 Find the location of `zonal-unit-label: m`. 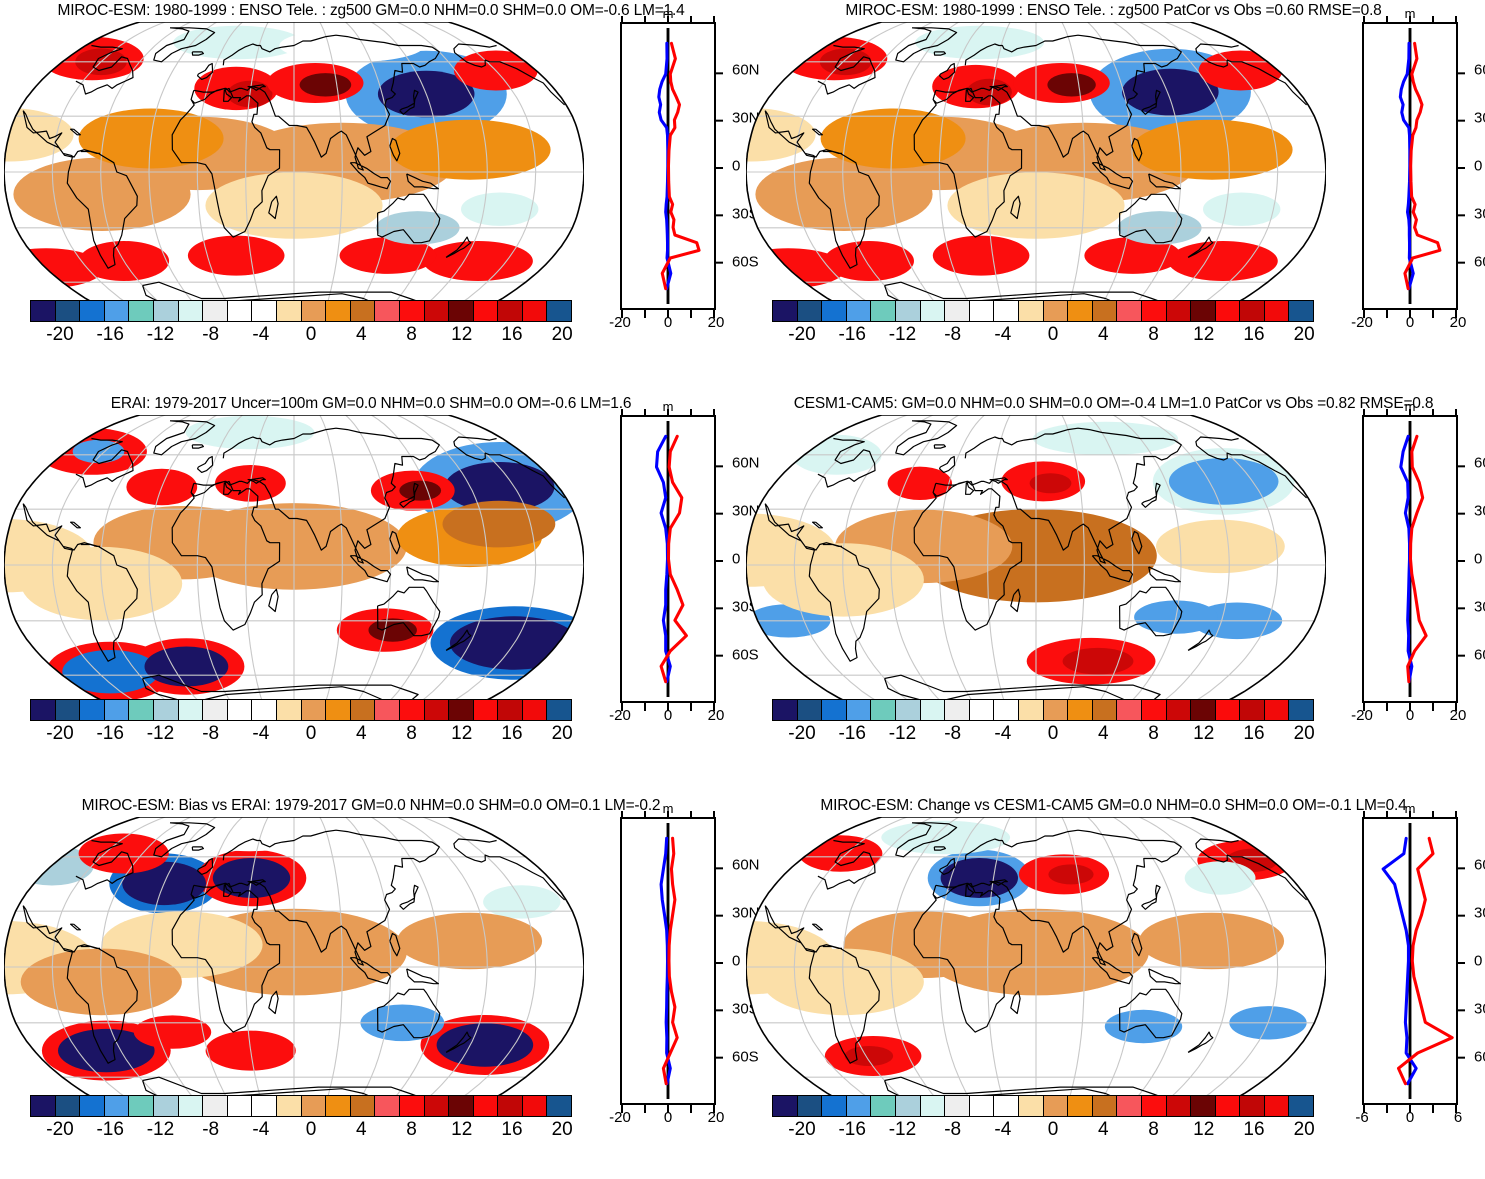

zonal-unit-label: m is located at coordinates (668, 406).